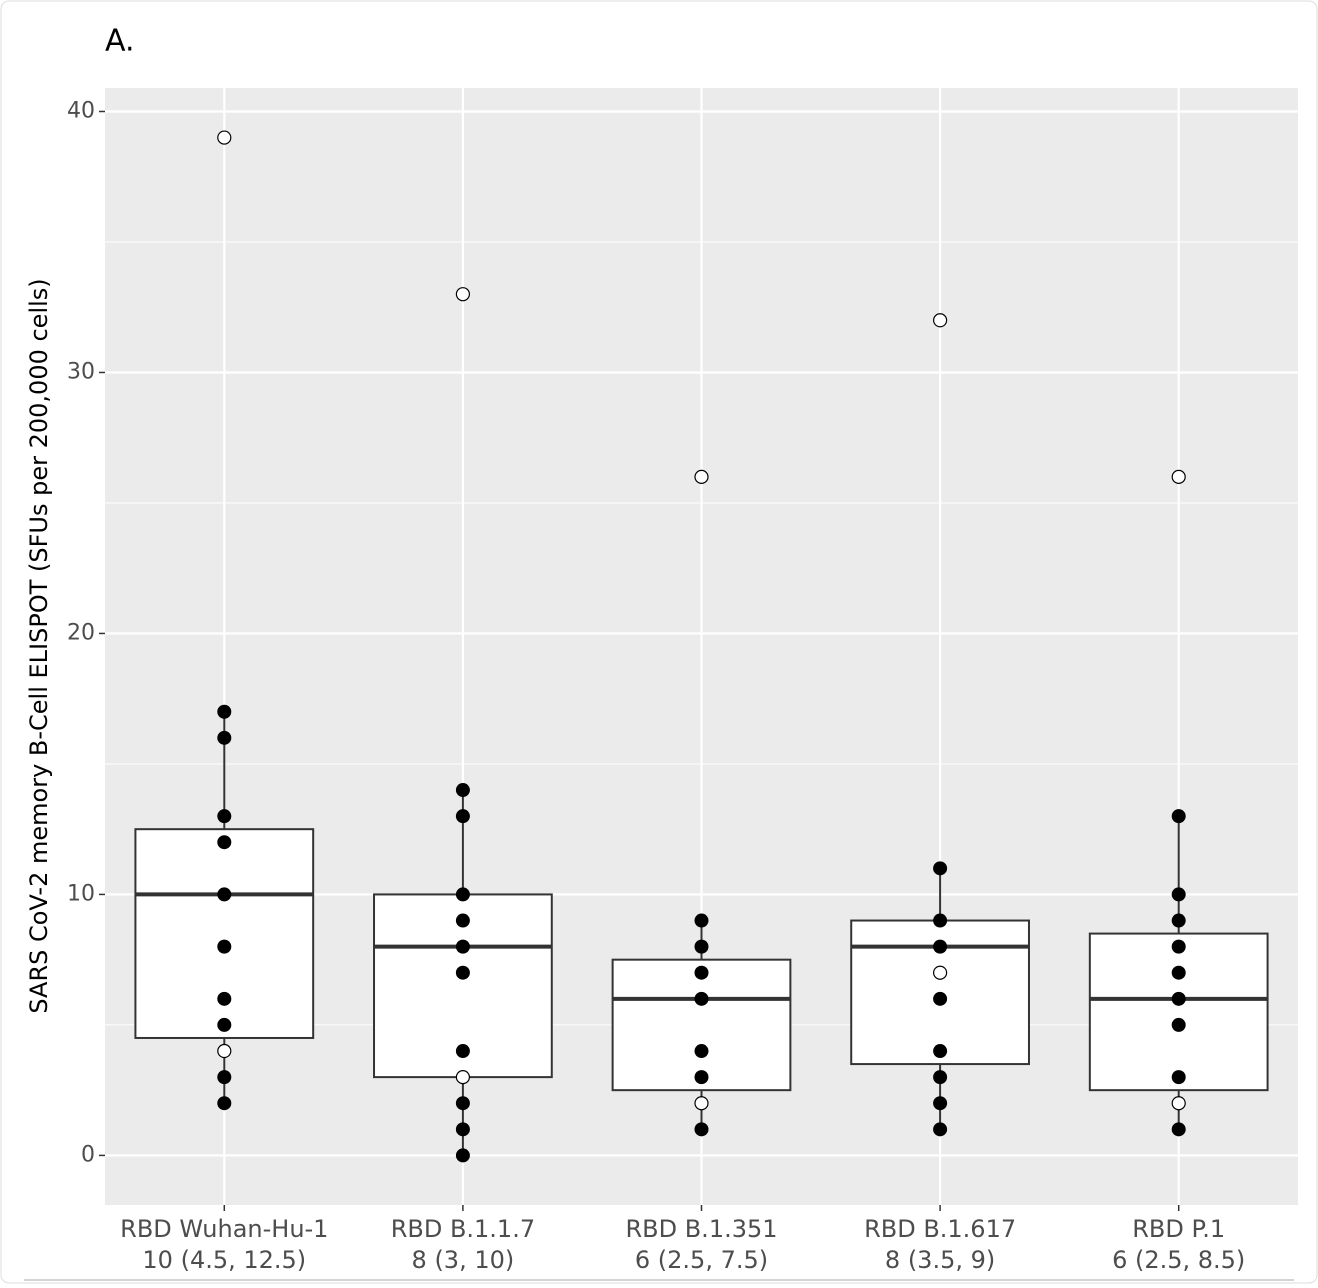 The height and width of the screenshot is (1288, 1318). Describe the element at coordinates (940, 1260) in the screenshot. I see `x-tick-summary: 8 (3.5, 9)` at that location.